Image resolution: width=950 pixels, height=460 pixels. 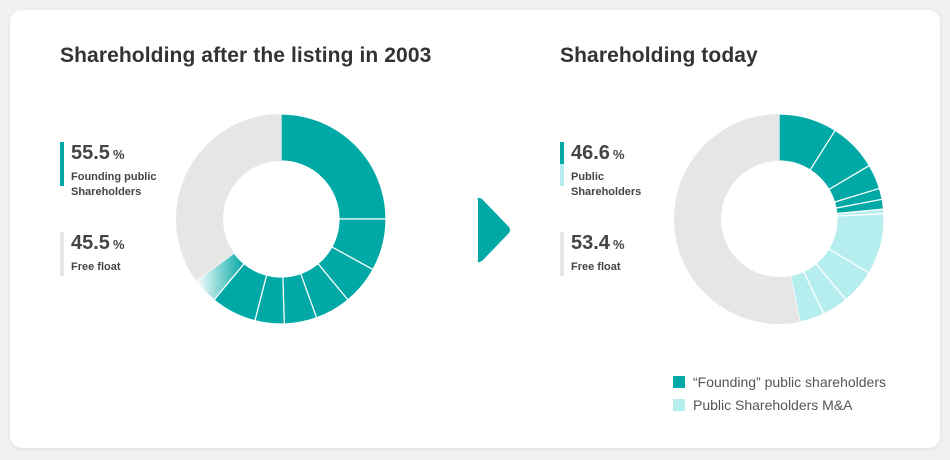 What do you see at coordinates (590, 243) in the screenshot?
I see `stat-value: 53.4` at bounding box center [590, 243].